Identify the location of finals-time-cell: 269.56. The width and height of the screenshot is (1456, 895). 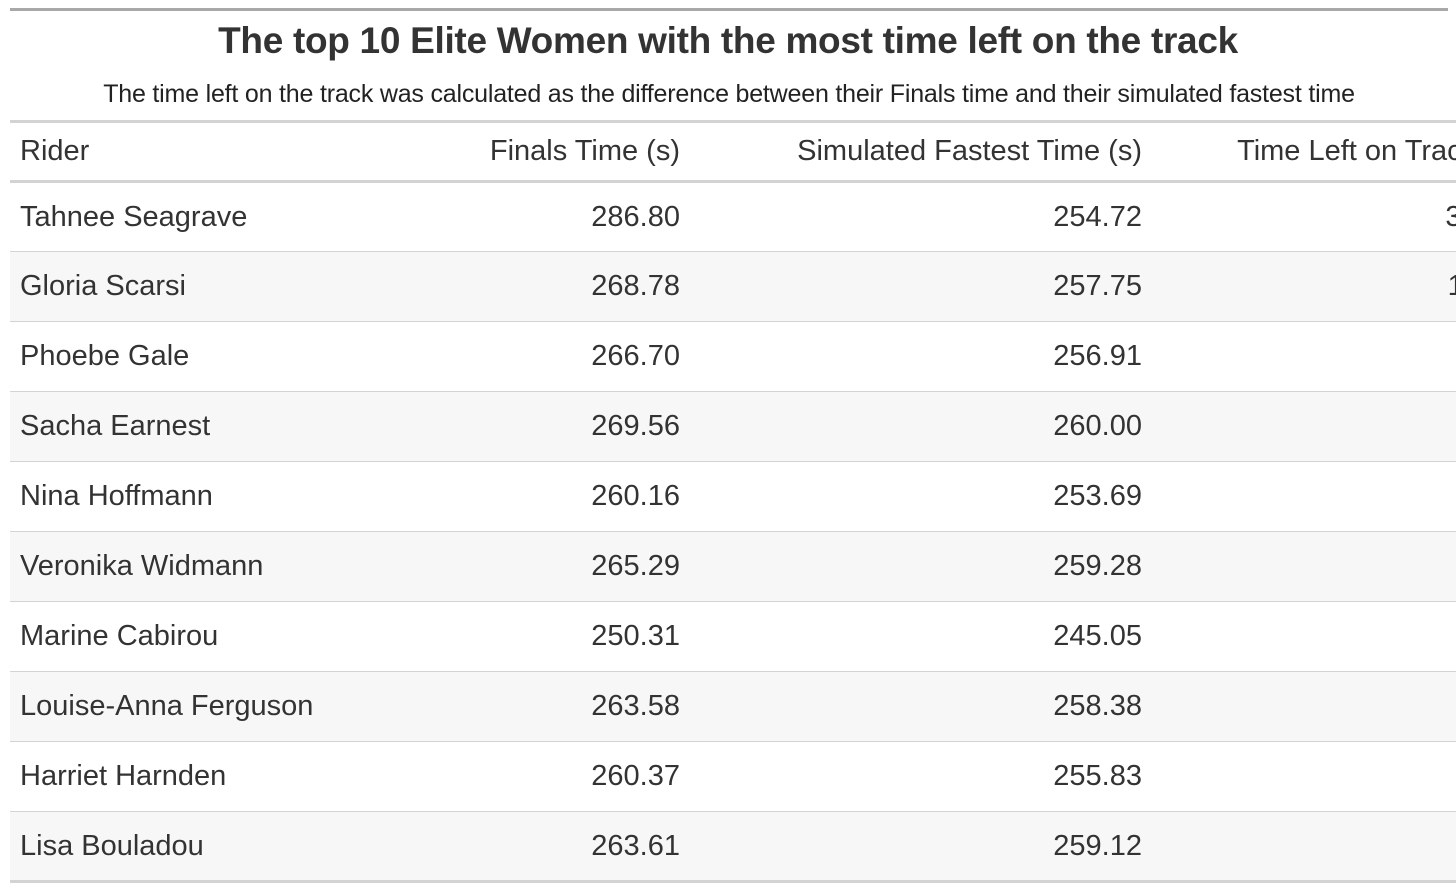
(635, 426).